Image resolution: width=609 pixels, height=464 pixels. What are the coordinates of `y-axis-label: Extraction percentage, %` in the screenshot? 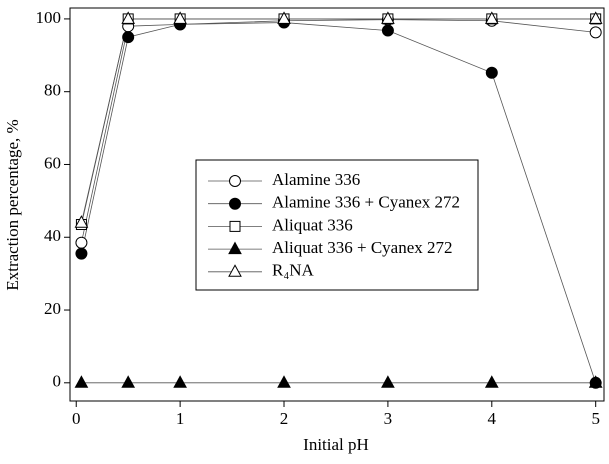 It's located at (12, 204).